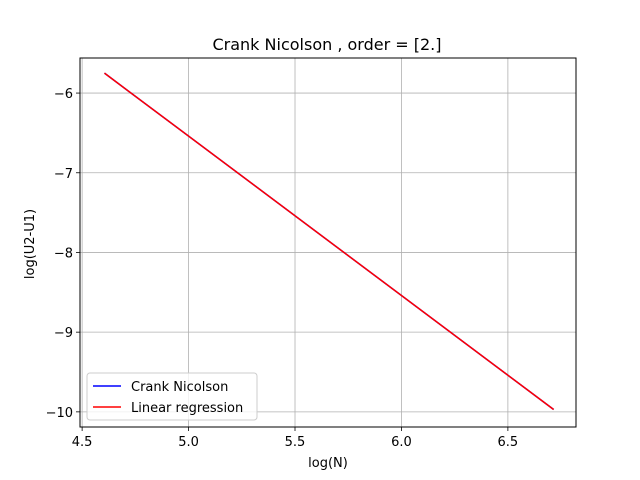 The height and width of the screenshot is (480, 640). I want to click on x-axis-label: log(N), so click(328, 463).